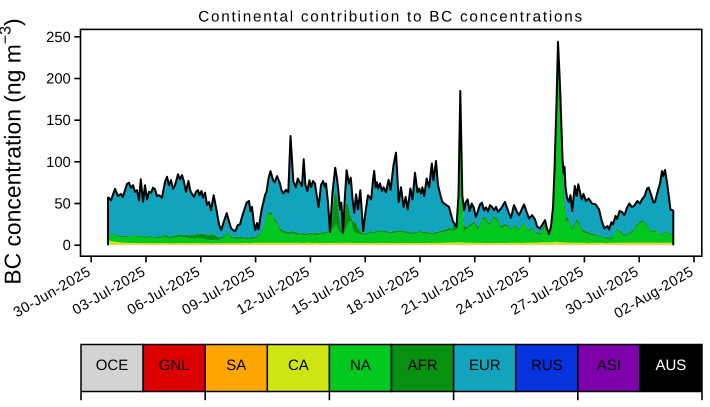 The image size is (710, 407). Describe the element at coordinates (67, 246) in the screenshot. I see `svg-text: 0` at that location.